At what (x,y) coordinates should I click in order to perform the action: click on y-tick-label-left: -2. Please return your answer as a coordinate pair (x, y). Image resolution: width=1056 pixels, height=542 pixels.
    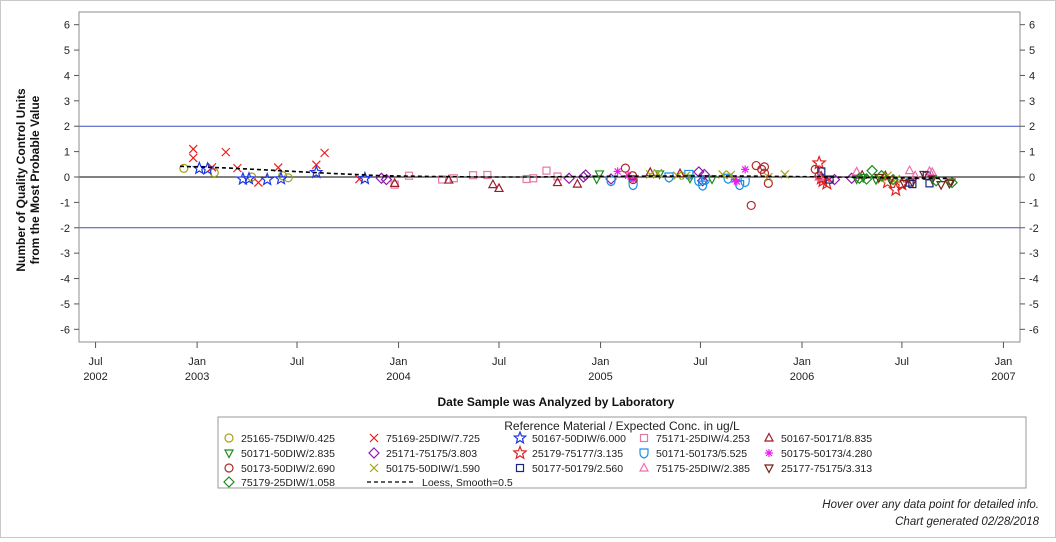
    Looking at the image, I should click on (65, 229).